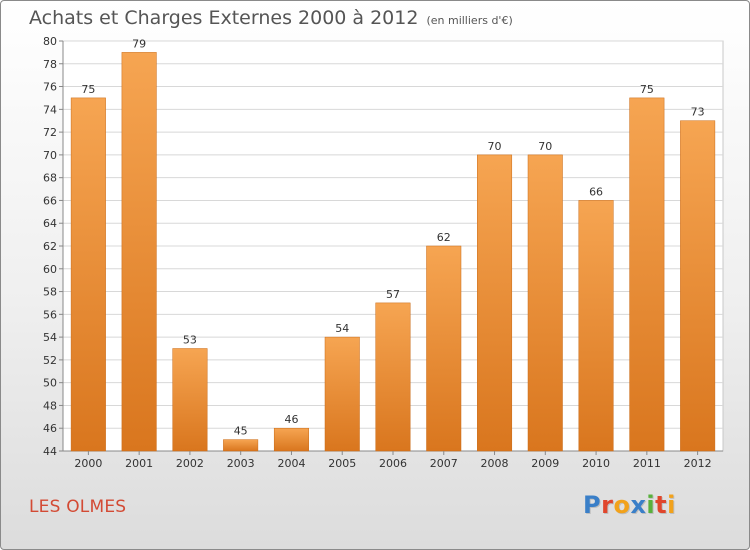  I want to click on data-label: 73, so click(698, 112).